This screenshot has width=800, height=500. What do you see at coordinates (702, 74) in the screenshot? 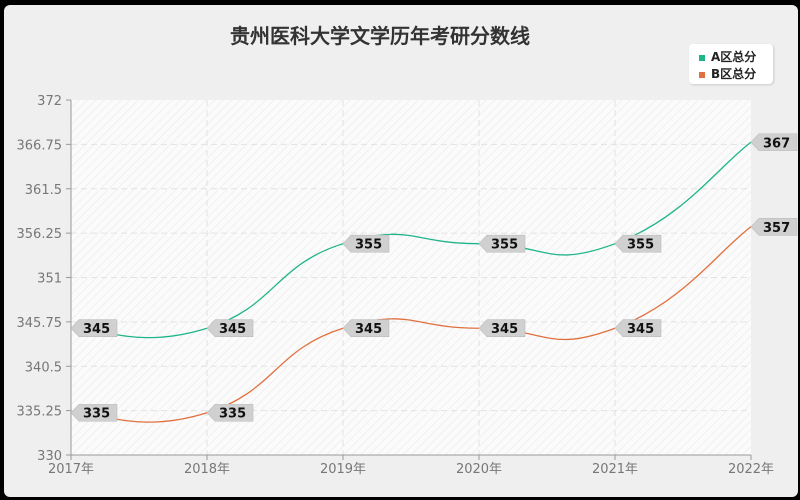
I see `legend-swatch-b-icon` at bounding box center [702, 74].